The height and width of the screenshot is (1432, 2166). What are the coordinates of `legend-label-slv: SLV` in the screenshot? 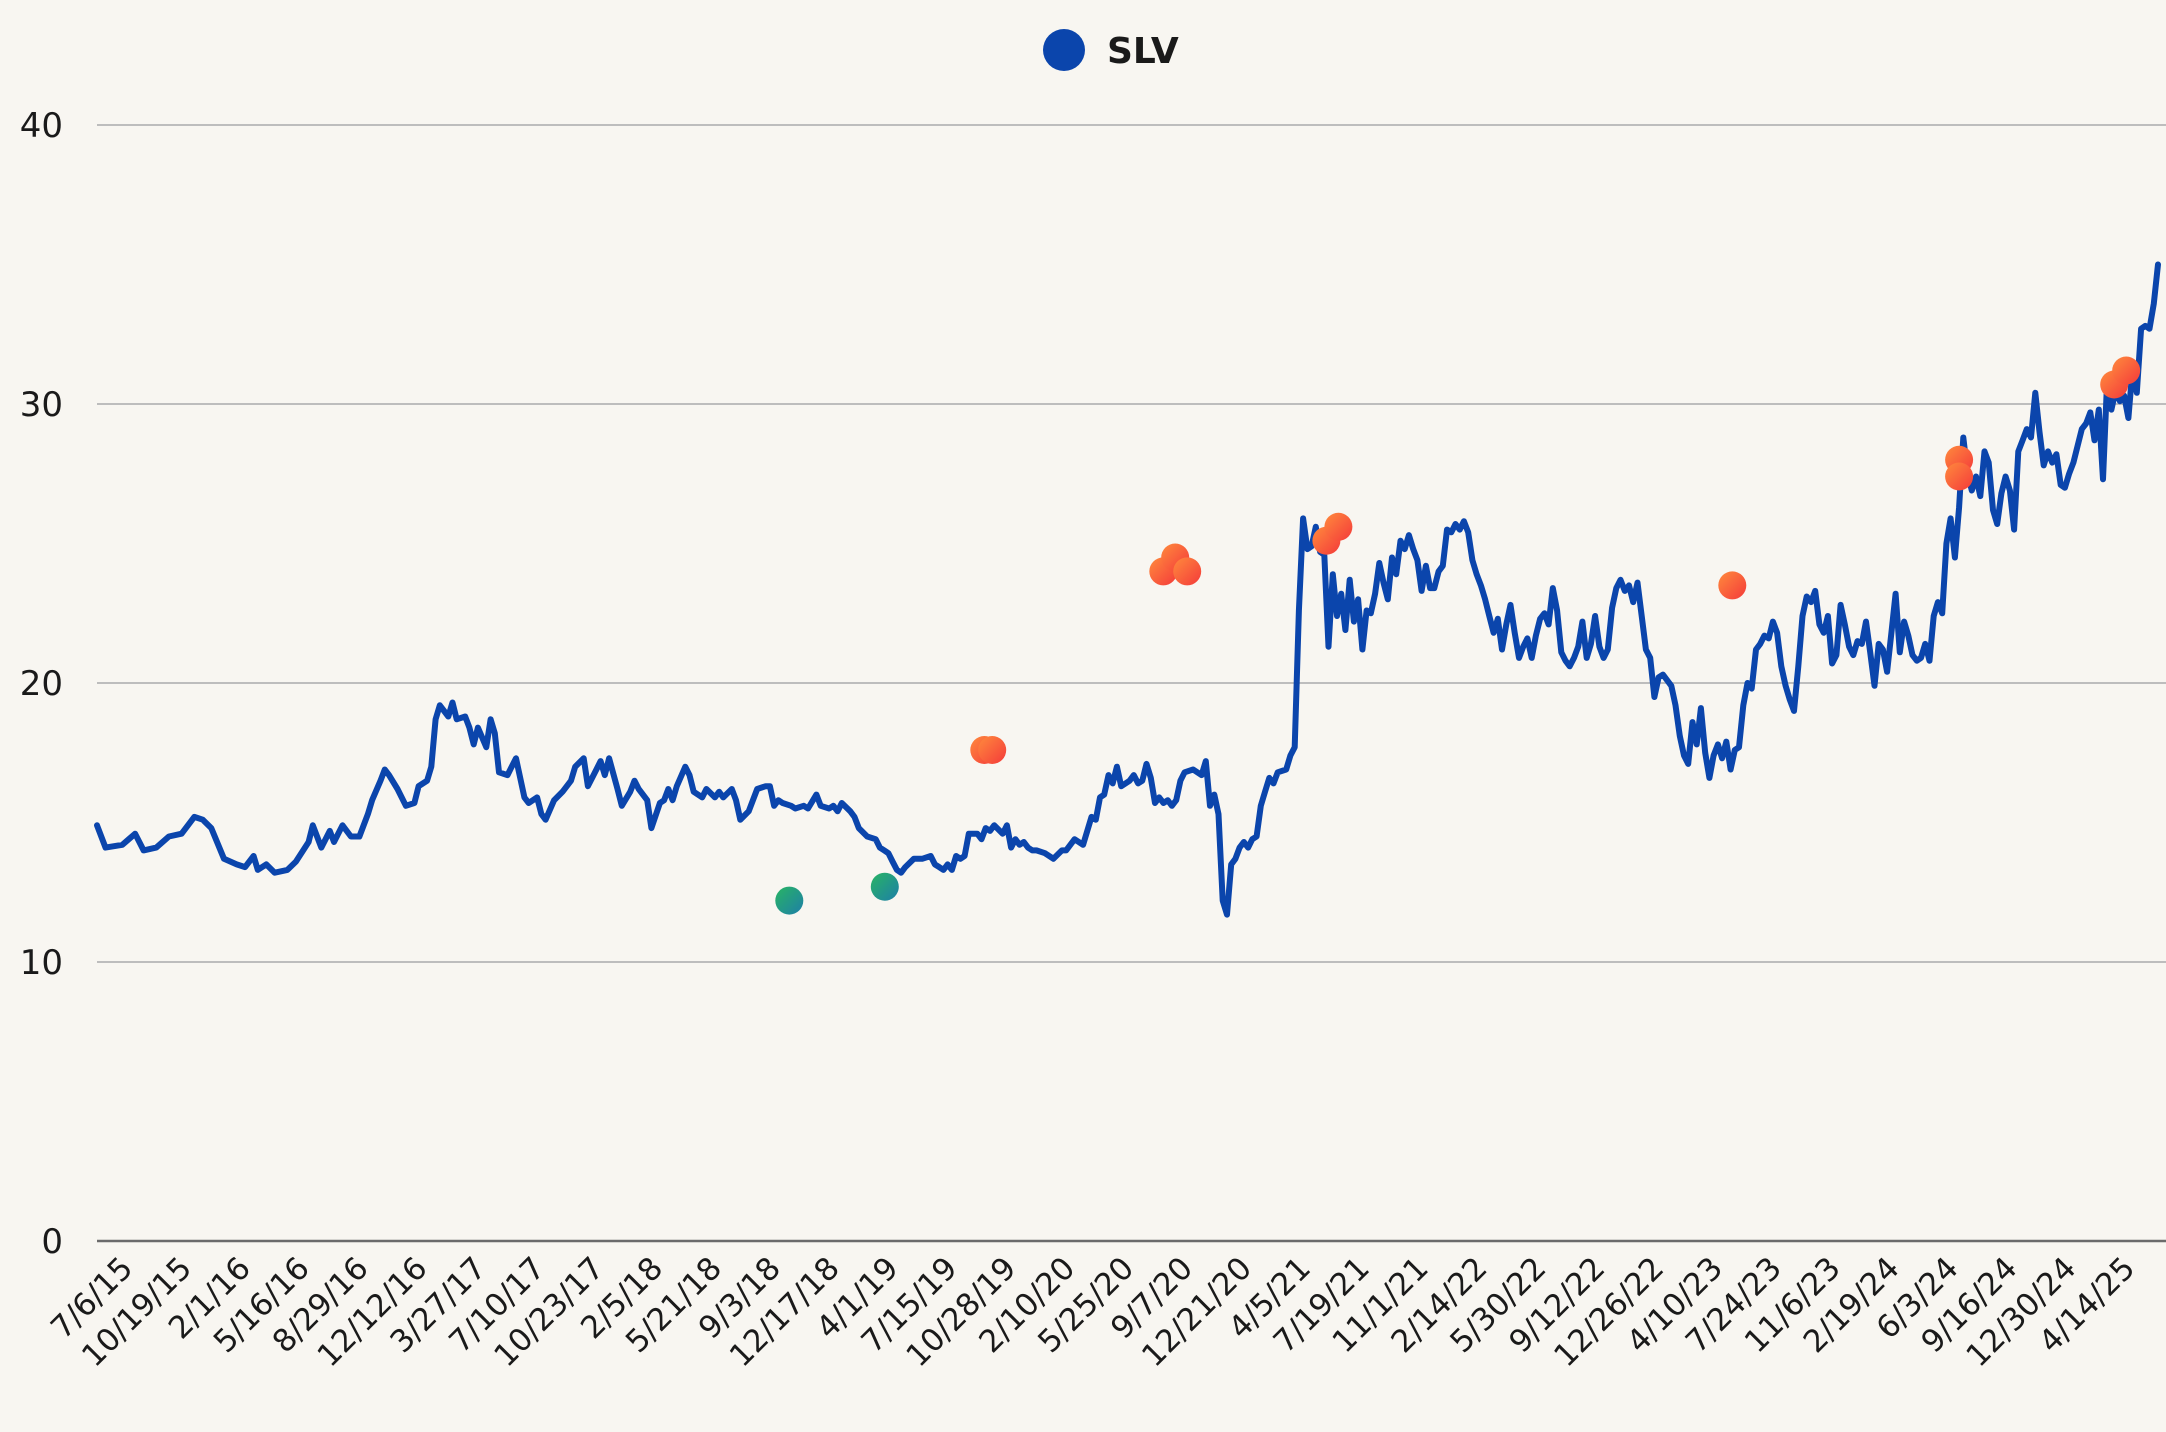 It's located at (1143, 51).